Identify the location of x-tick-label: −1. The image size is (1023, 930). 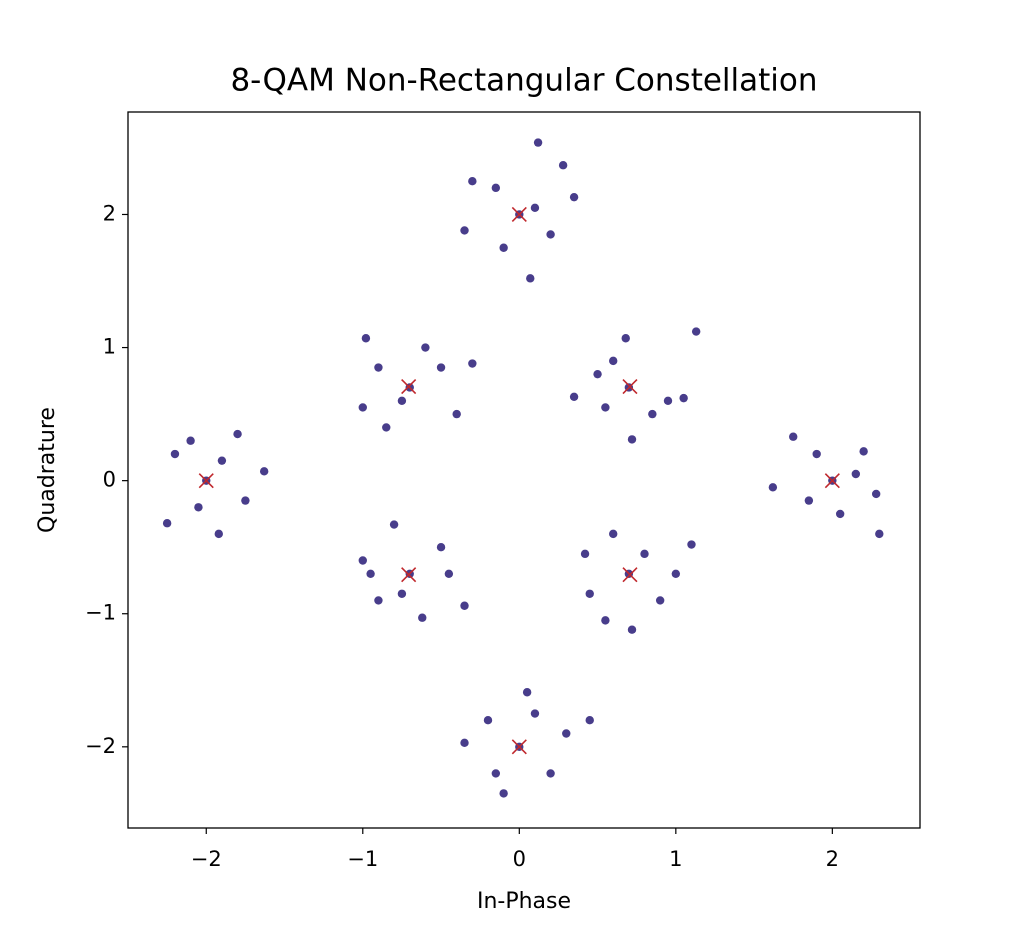
(362, 859).